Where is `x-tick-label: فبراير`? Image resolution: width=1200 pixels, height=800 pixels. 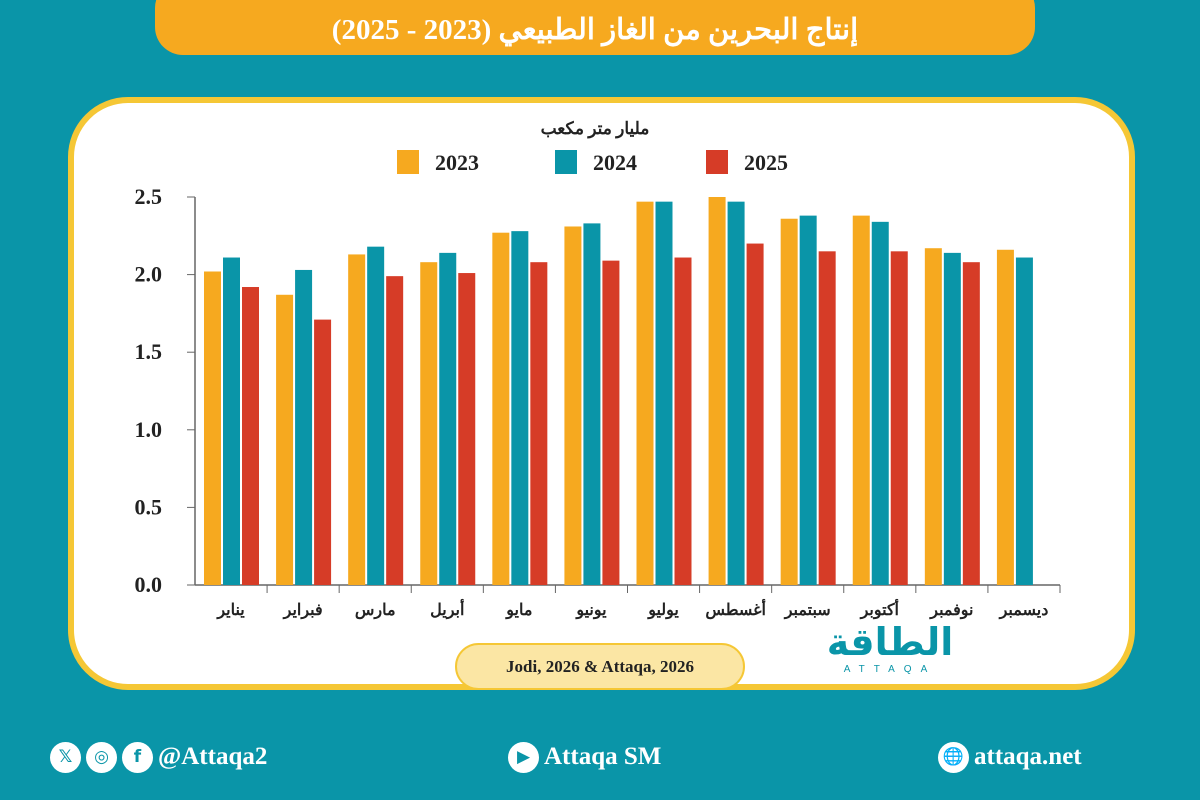 x-tick-label: فبراير is located at coordinates (303, 611).